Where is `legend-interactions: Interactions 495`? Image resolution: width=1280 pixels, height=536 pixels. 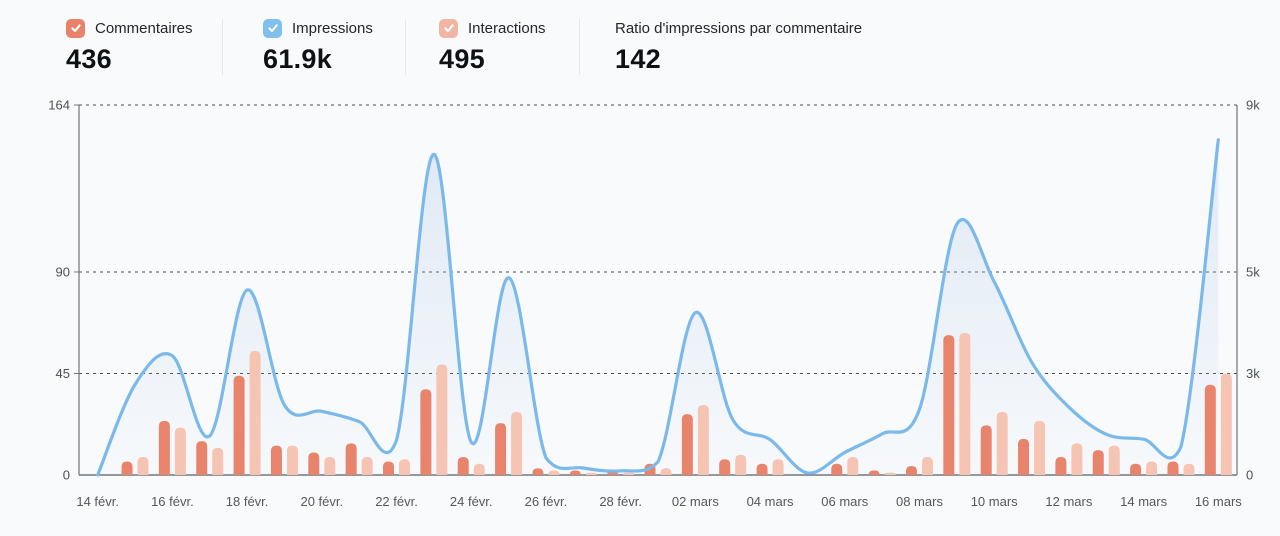
legend-interactions: Interactions 495 is located at coordinates (509, 45).